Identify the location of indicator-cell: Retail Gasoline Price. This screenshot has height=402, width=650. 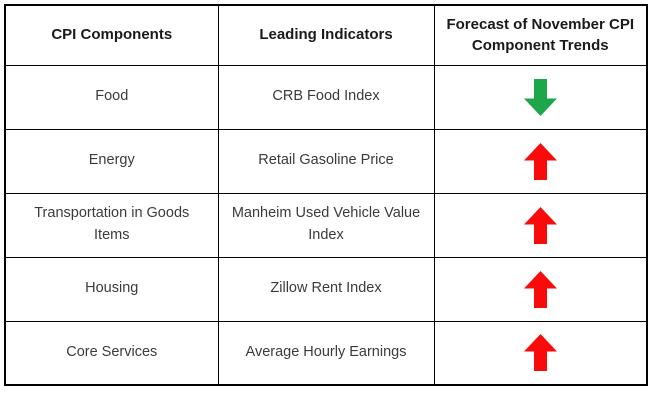
(326, 161).